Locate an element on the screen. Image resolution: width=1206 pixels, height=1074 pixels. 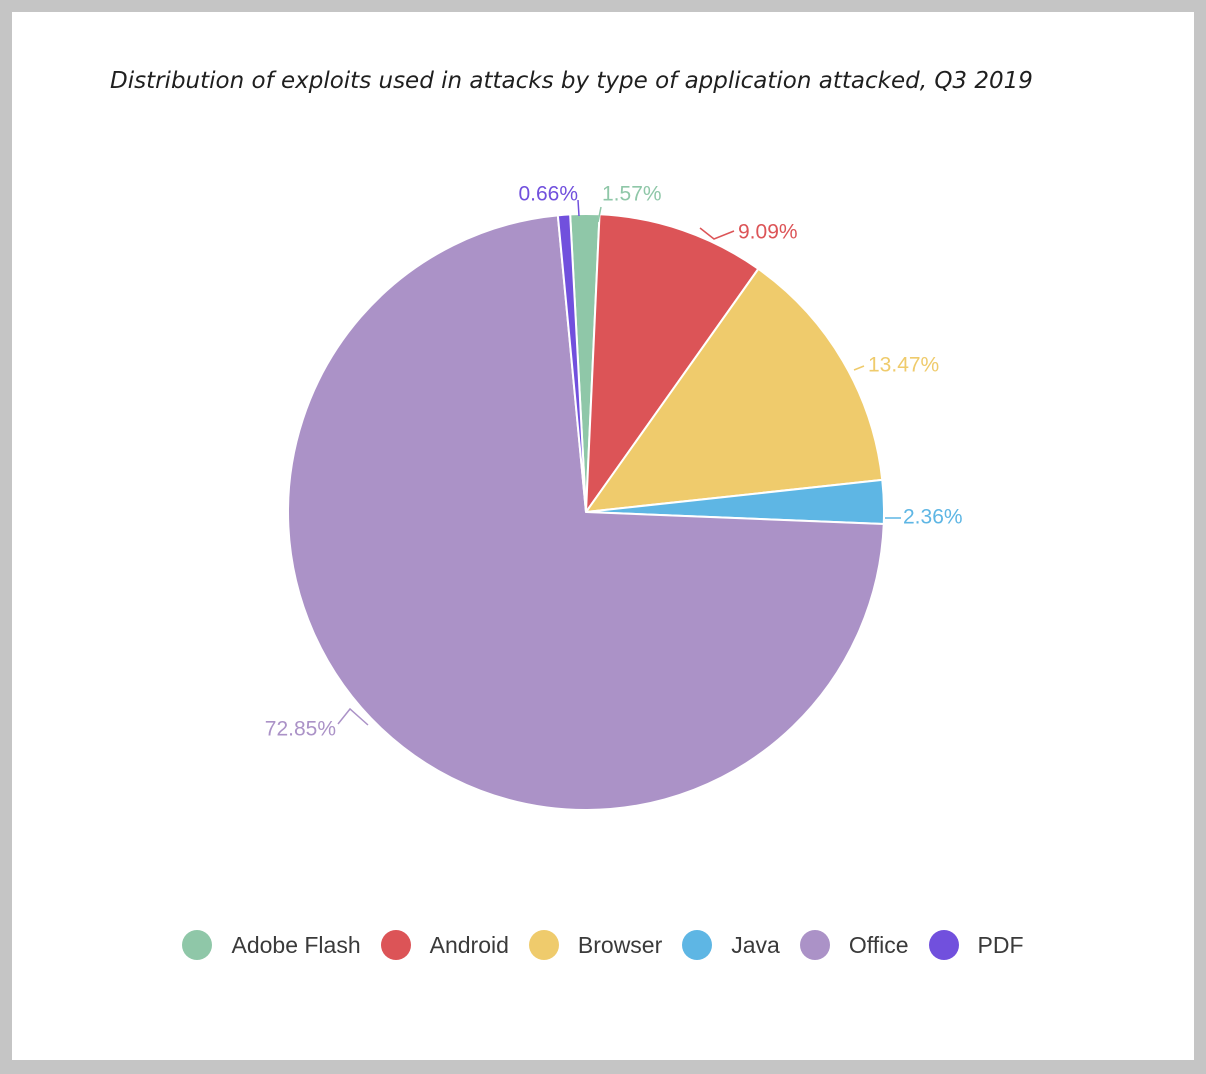
legend-item-android: Android is located at coordinates (444, 945).